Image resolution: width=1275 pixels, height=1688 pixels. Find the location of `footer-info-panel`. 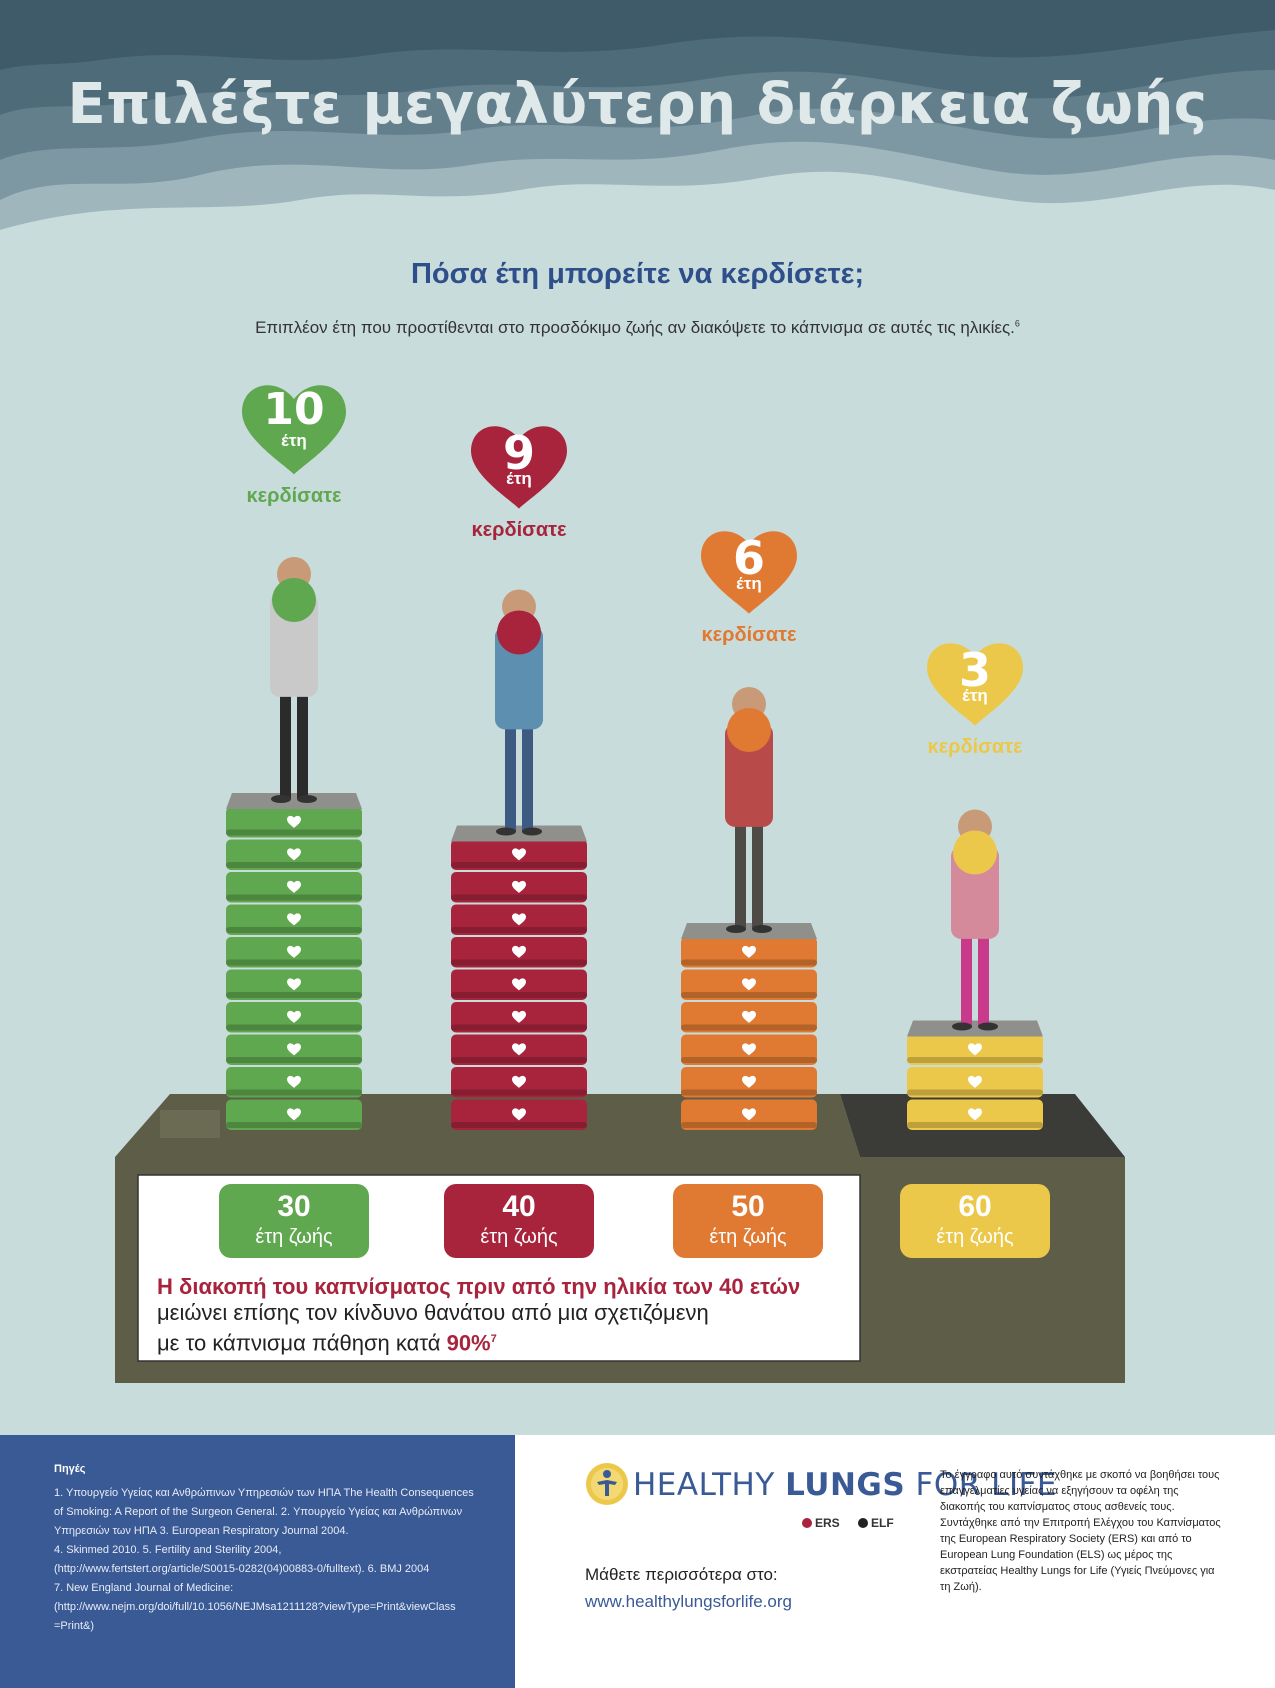

footer-info-panel is located at coordinates (895, 1561).